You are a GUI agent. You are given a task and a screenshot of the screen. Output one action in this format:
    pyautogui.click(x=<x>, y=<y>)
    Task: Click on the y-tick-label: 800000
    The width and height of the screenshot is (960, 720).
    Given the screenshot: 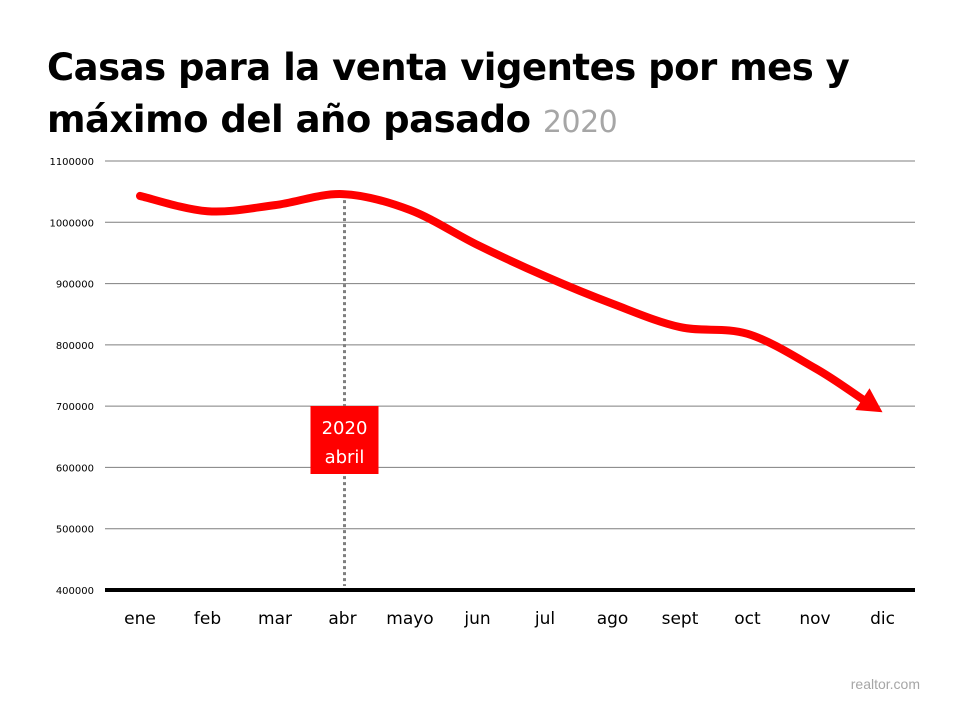 What is the action you would take?
    pyautogui.click(x=75, y=346)
    